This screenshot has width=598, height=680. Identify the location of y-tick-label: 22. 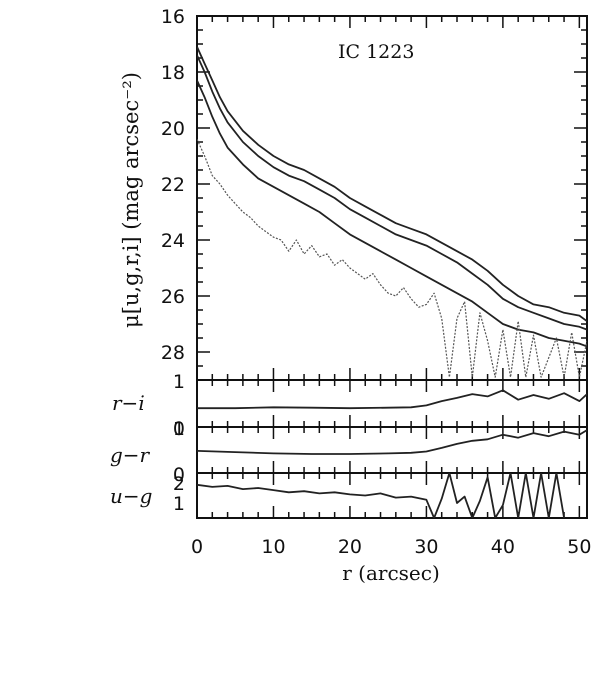
(173, 185).